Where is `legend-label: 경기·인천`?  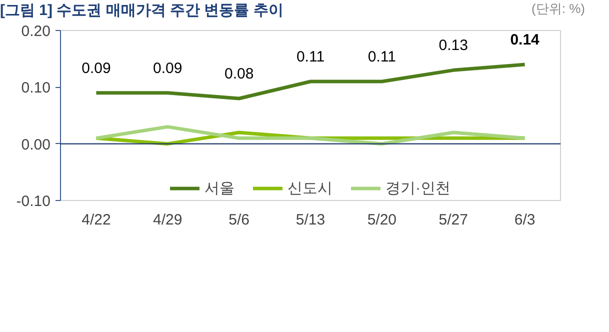
legend-label: 경기·인천 is located at coordinates (418, 188).